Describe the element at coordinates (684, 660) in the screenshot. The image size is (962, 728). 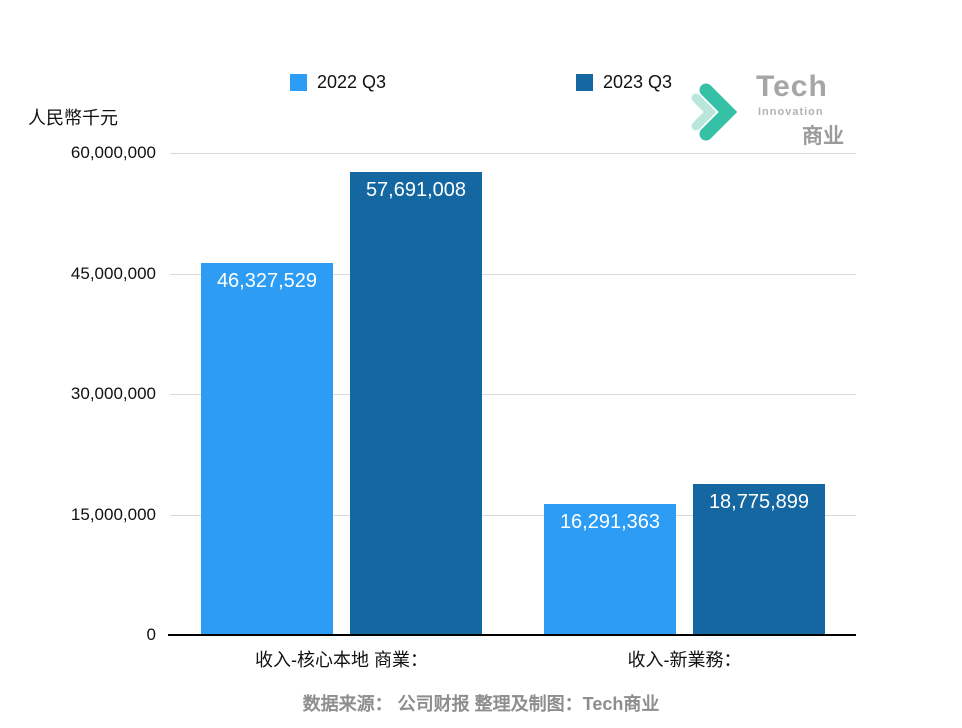
I see `x-category-label: 收入-新業務：` at that location.